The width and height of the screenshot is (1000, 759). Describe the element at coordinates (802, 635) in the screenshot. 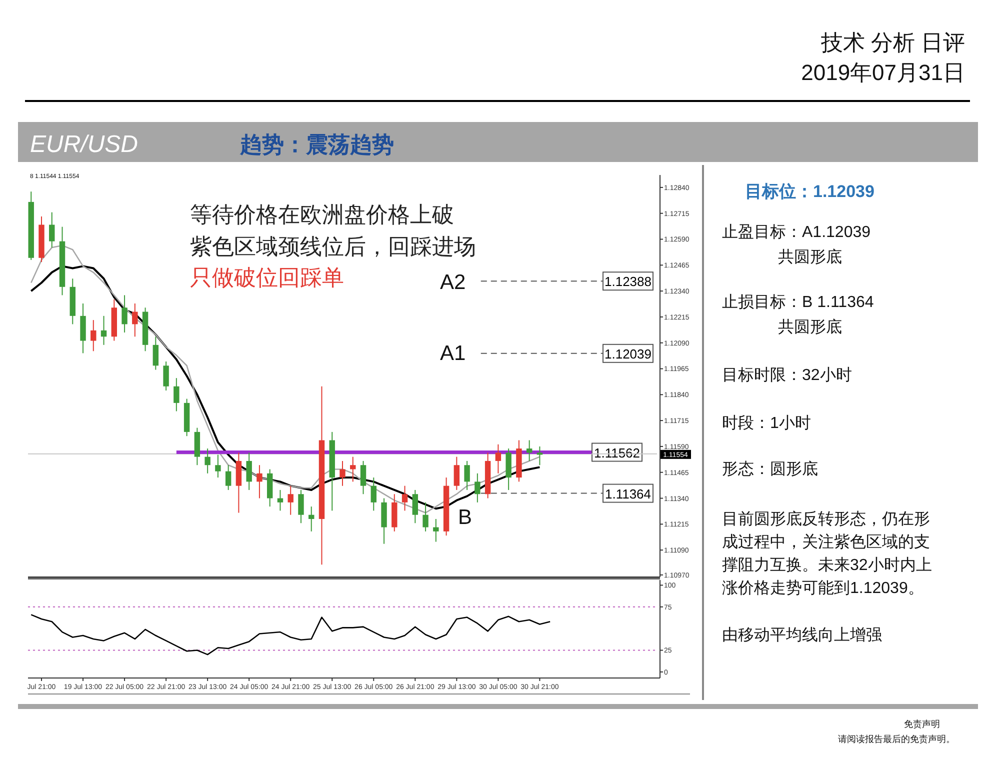

I see `text: 由移动平均线向上增强` at that location.